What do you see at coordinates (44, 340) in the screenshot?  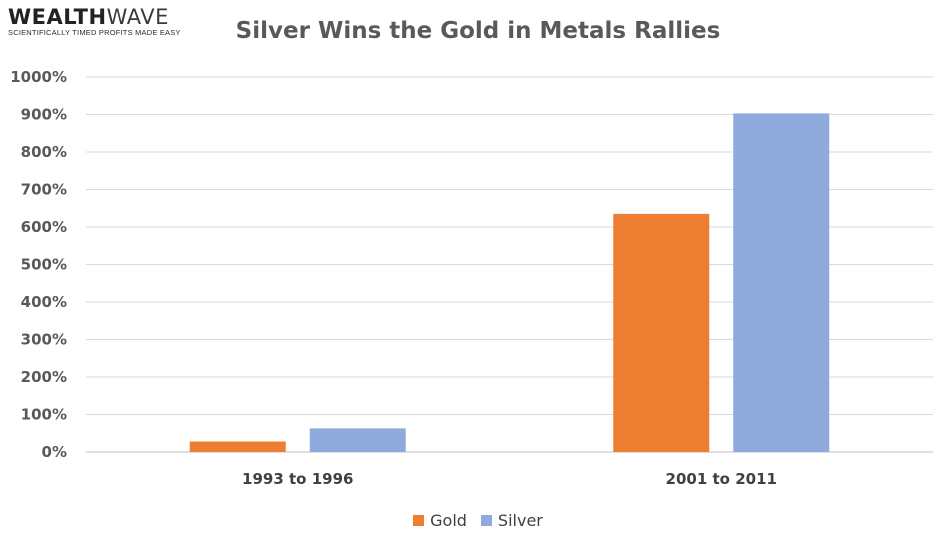 I see `y-tick-label: 300%` at bounding box center [44, 340].